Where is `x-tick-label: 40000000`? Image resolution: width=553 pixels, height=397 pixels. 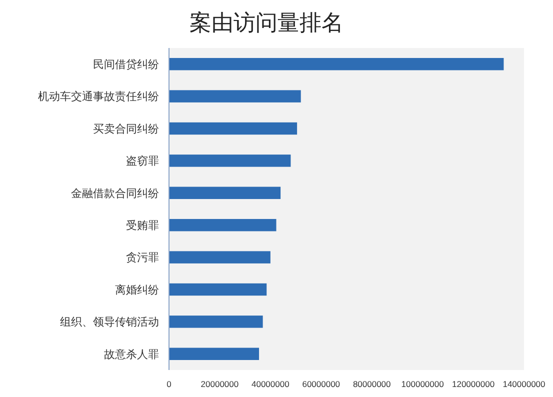 x-tick-label: 40000000 is located at coordinates (271, 384).